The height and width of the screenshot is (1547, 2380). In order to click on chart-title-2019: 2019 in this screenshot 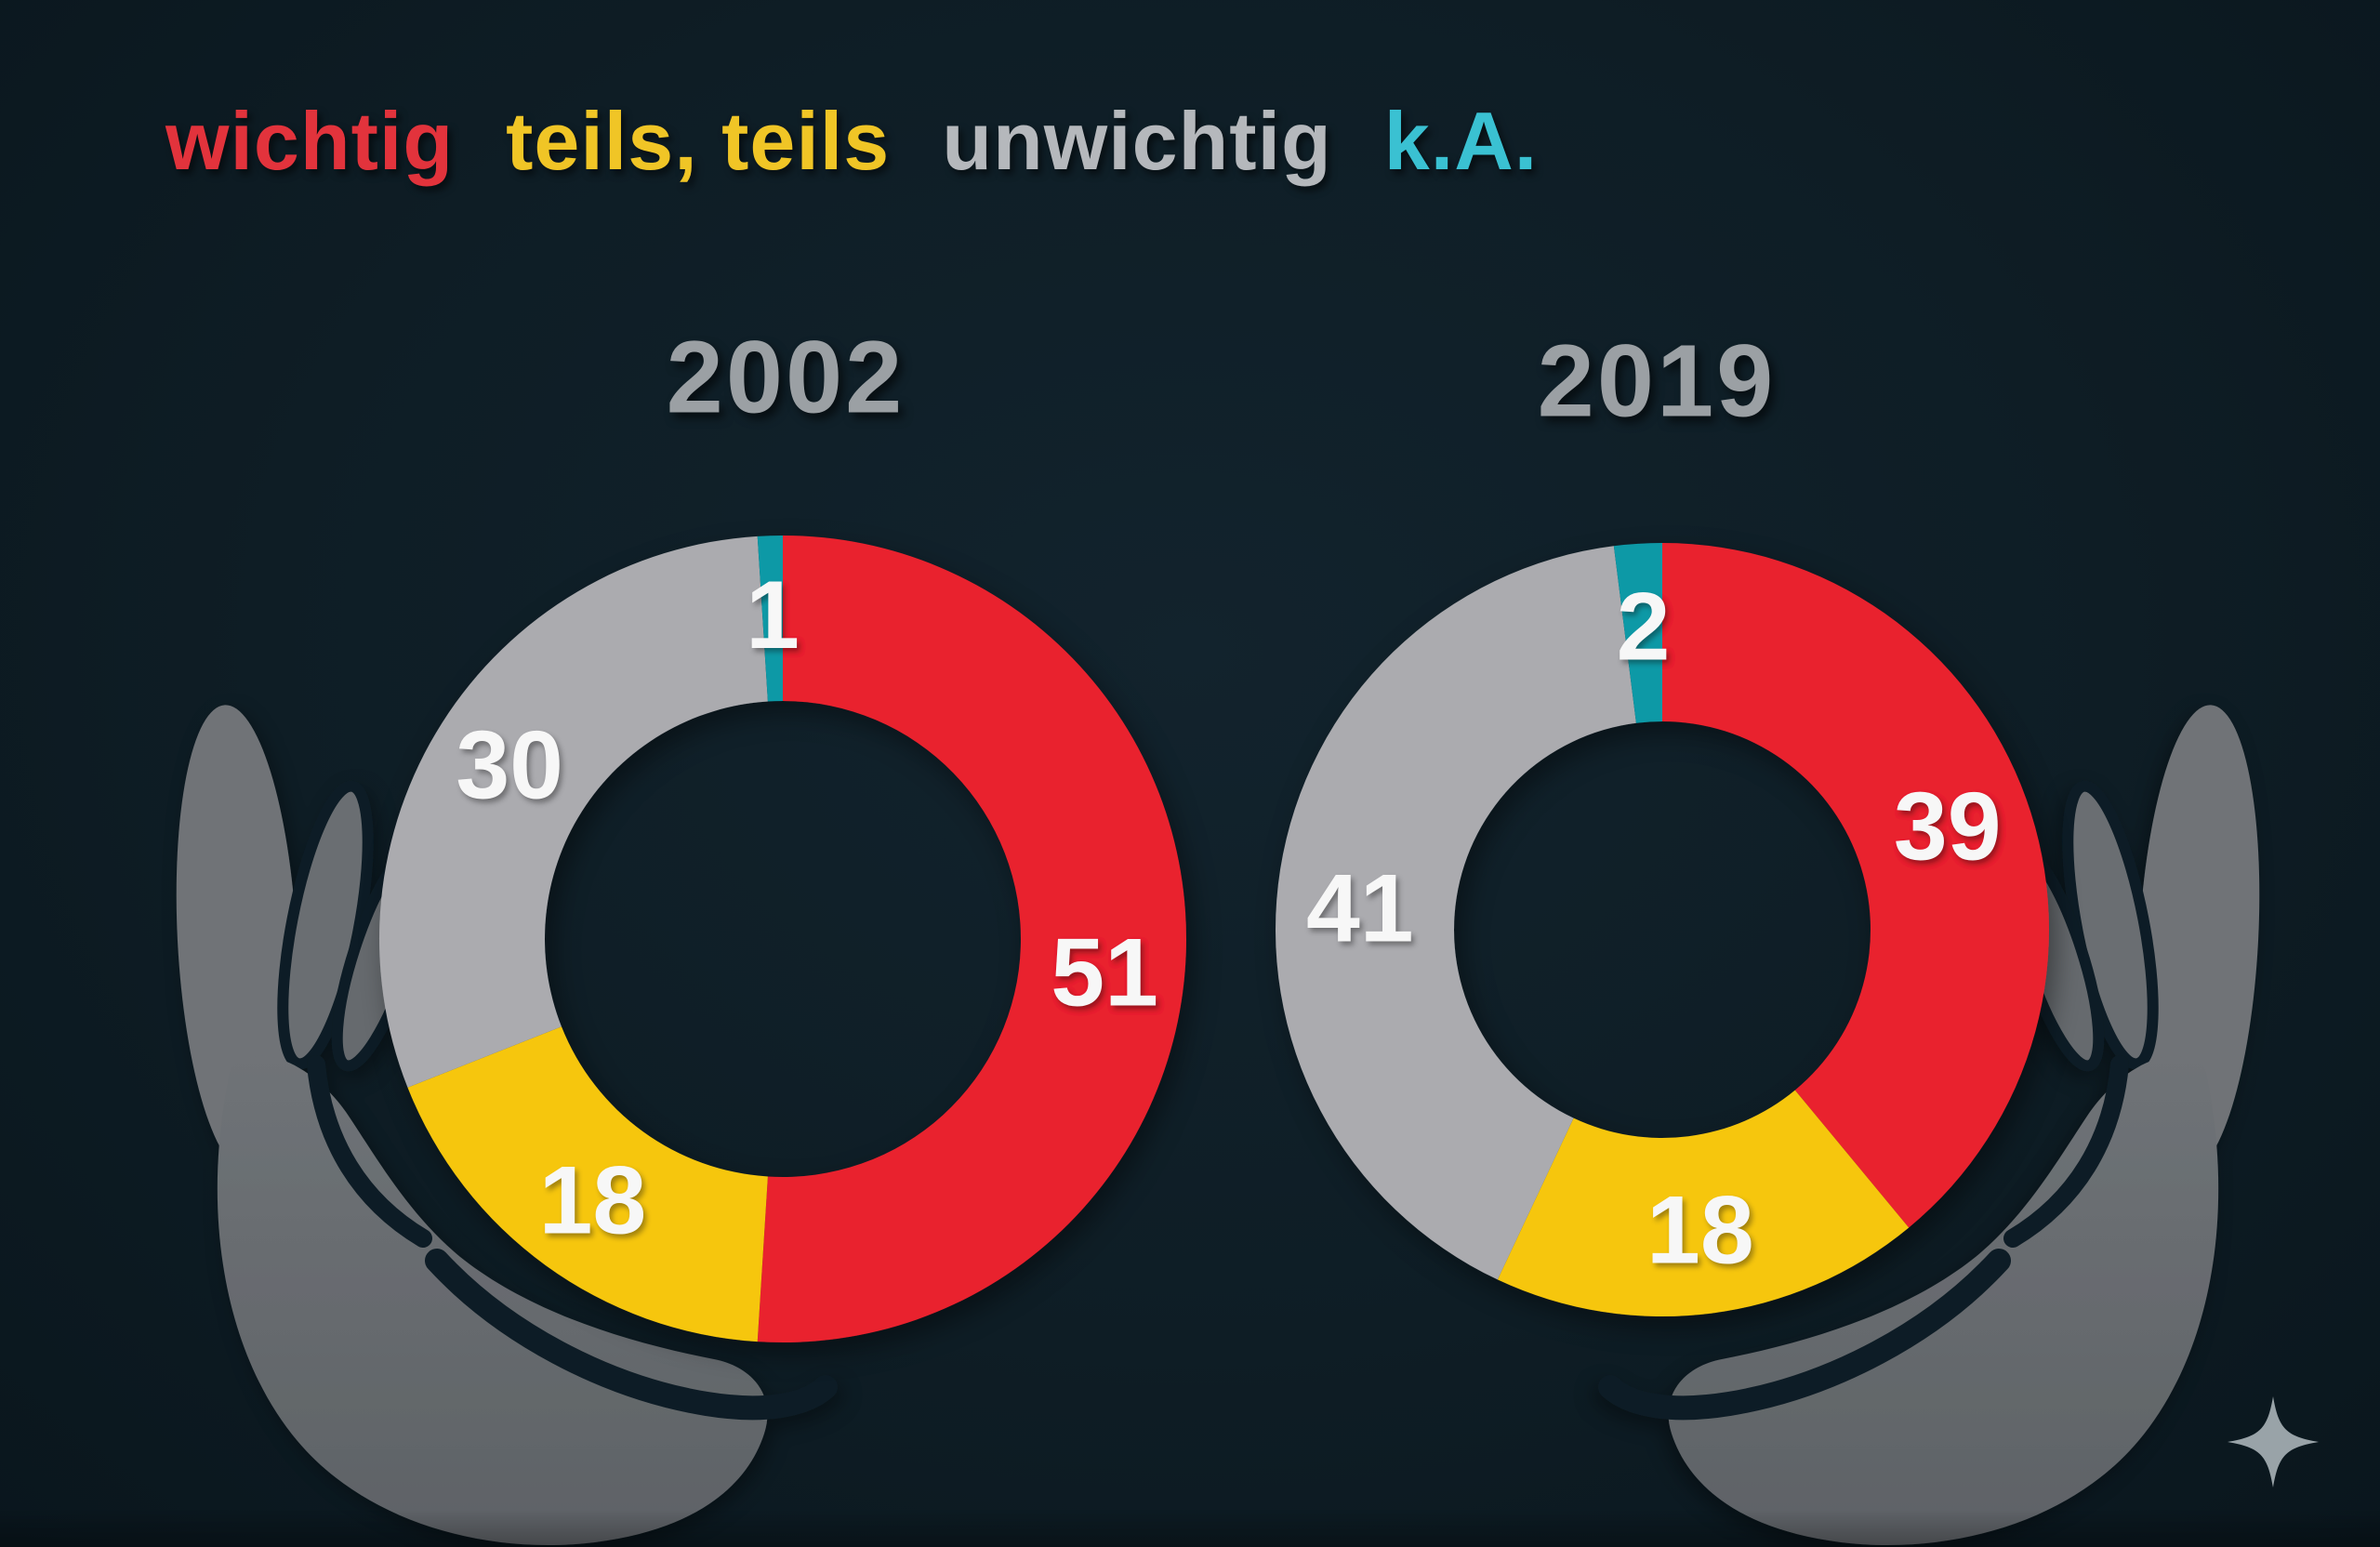, I will do `click(1657, 381)`.